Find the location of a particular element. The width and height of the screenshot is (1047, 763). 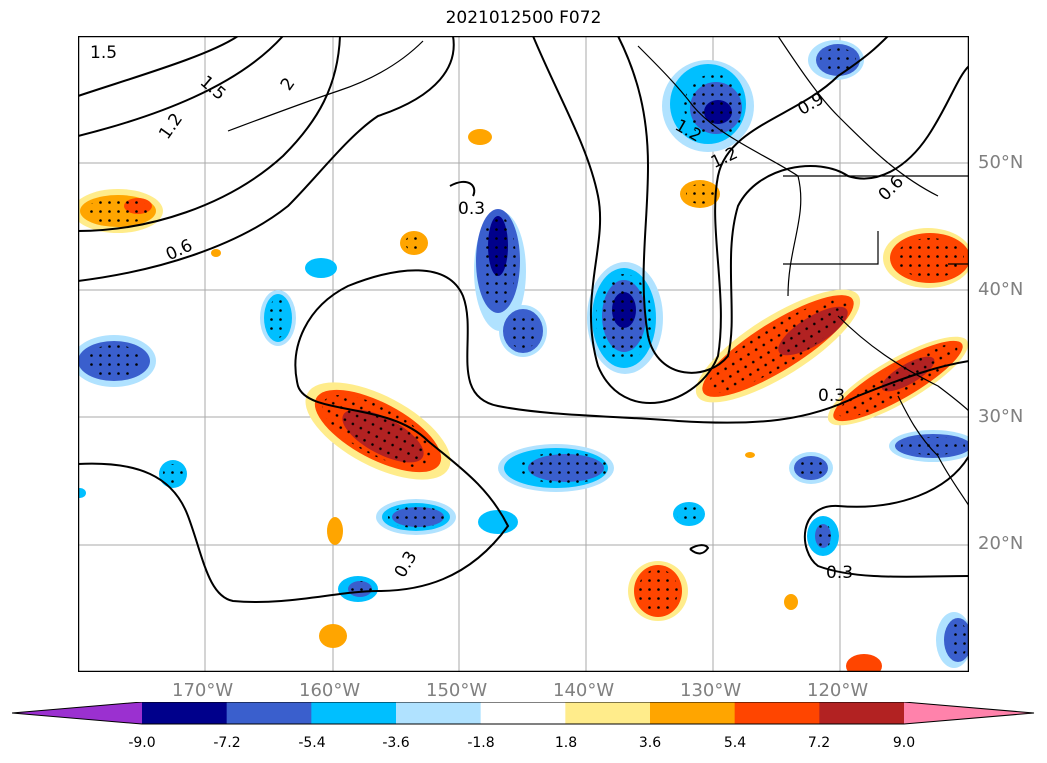

contour-label: 0.6 is located at coordinates (179, 251).